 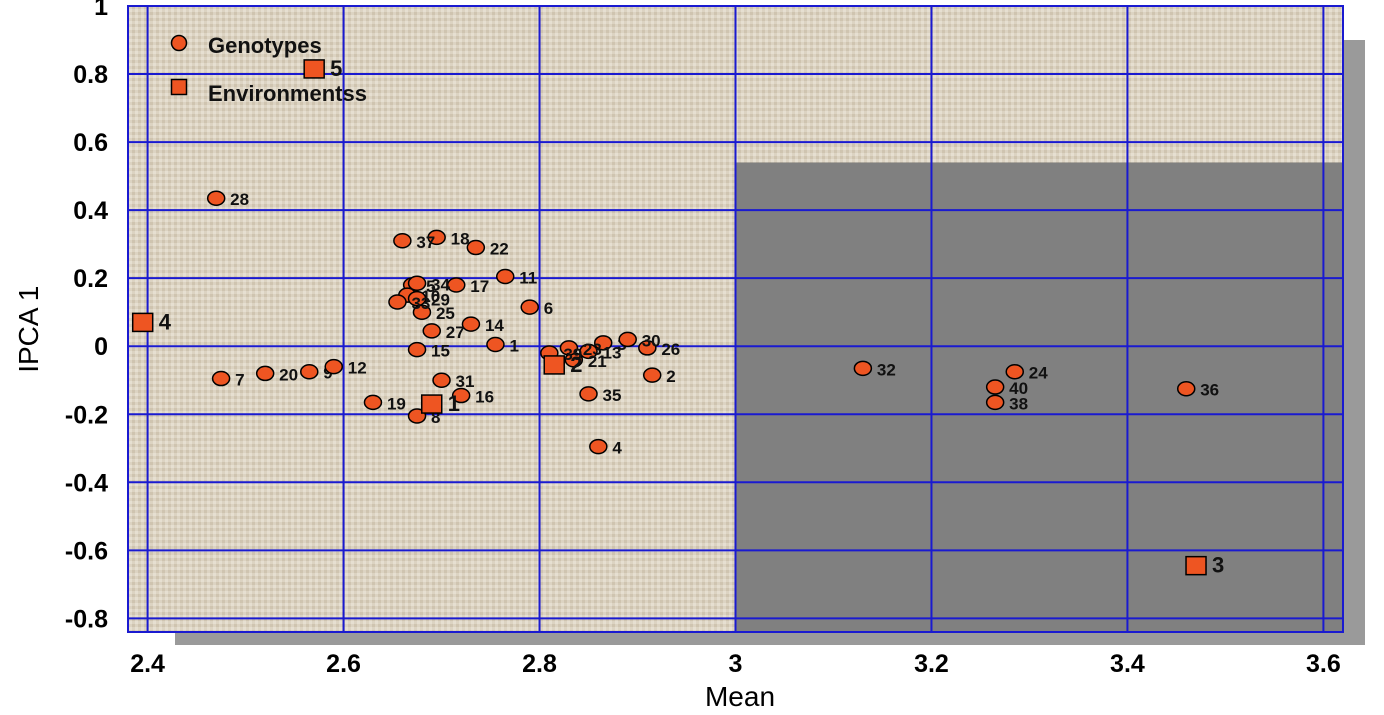 I want to click on point-label: 12, so click(x=357, y=368).